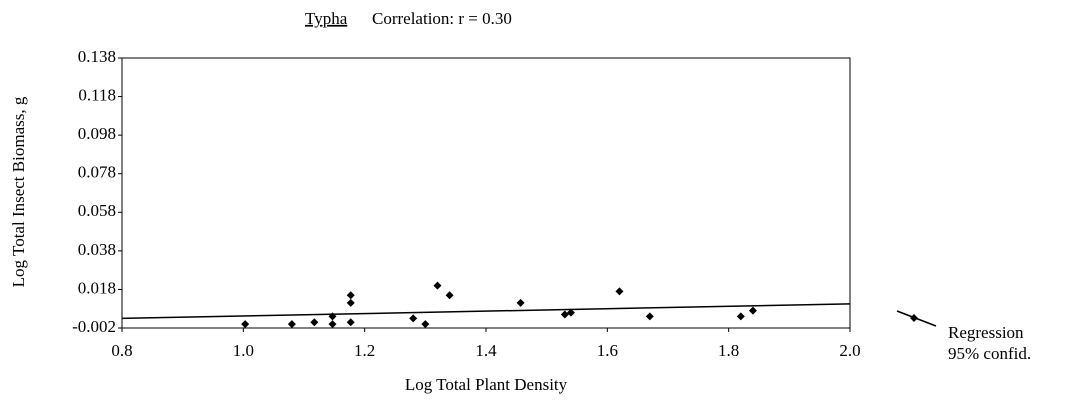 This screenshot has height=407, width=1084. What do you see at coordinates (986, 332) in the screenshot?
I see `legend-label: Regression` at bounding box center [986, 332].